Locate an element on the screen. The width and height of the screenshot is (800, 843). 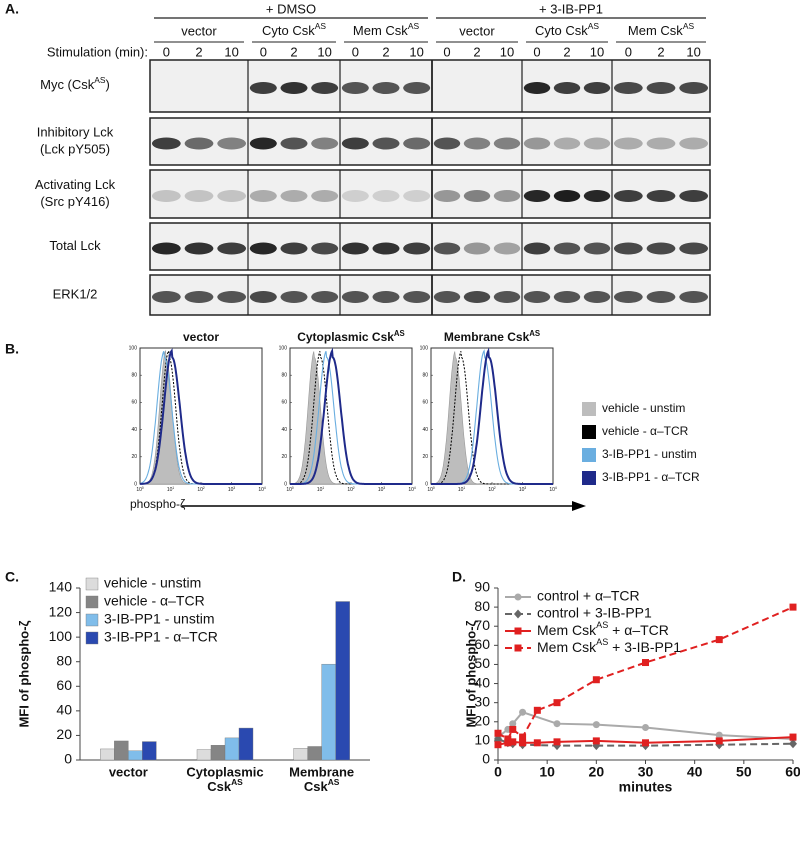
y-tick-label: 30 is located at coordinates (482, 701).